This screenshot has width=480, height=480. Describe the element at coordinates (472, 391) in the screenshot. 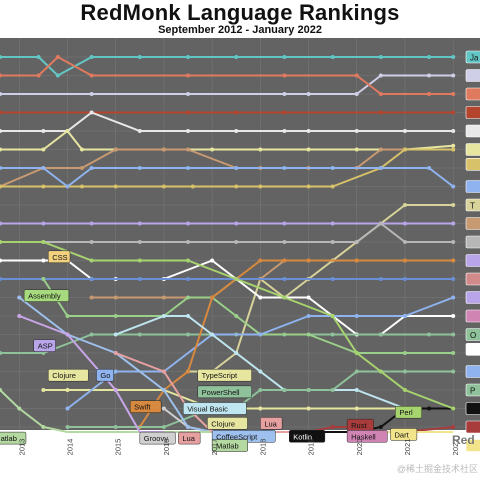

I see `right-marker-text: P` at that location.